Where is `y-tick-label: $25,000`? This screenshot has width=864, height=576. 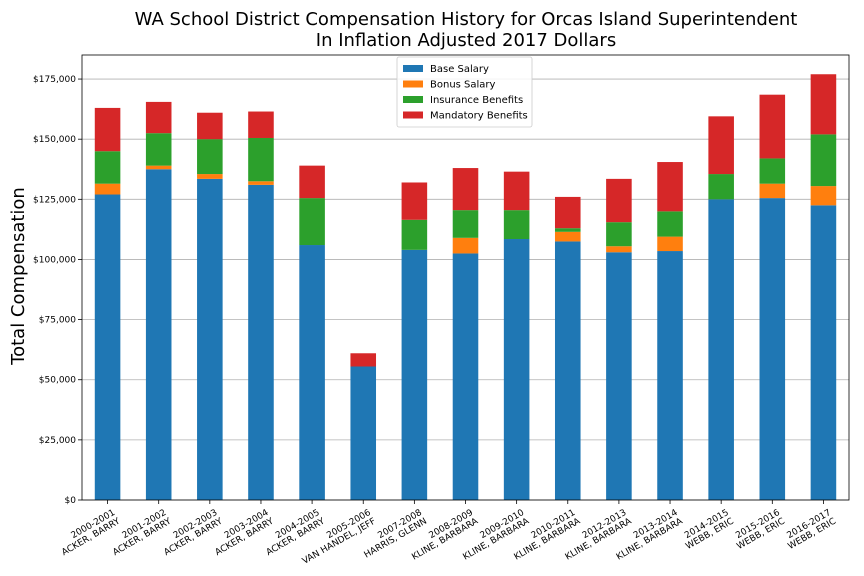
y-tick-label: $25,000 is located at coordinates (57, 441).